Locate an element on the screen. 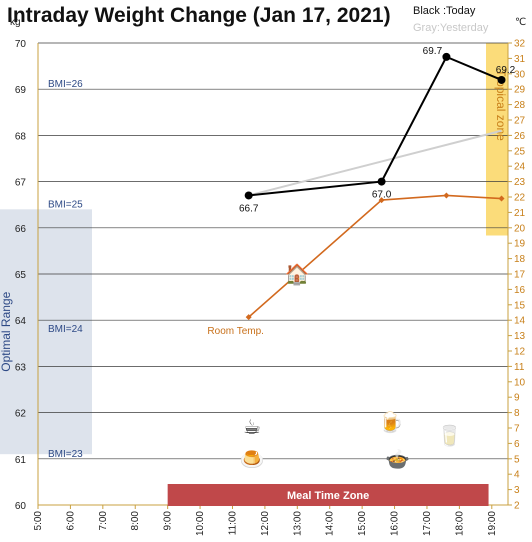 The height and width of the screenshot is (542, 532). fireplace-icon: 🏠 is located at coordinates (297, 274).